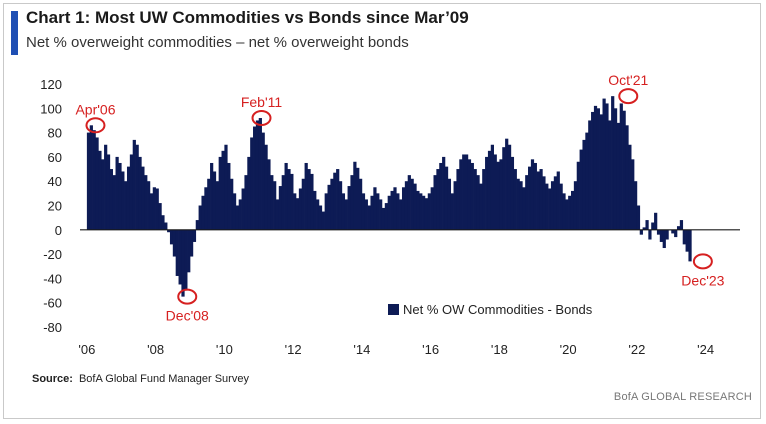 The width and height of the screenshot is (766, 424). Describe the element at coordinates (52, 303) in the screenshot. I see `y-tick-label: -60` at that location.